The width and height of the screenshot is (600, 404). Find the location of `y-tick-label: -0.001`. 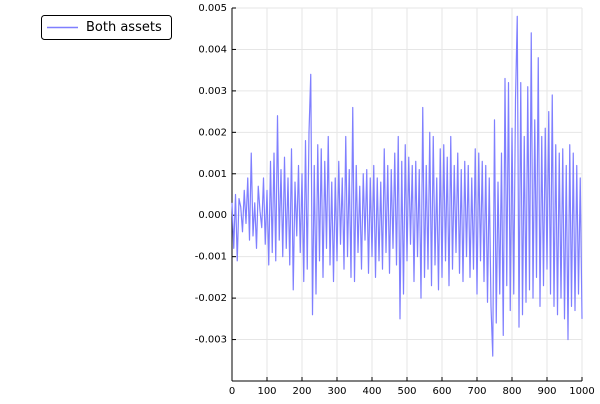

y-tick-label: -0.001 is located at coordinates (211, 257).